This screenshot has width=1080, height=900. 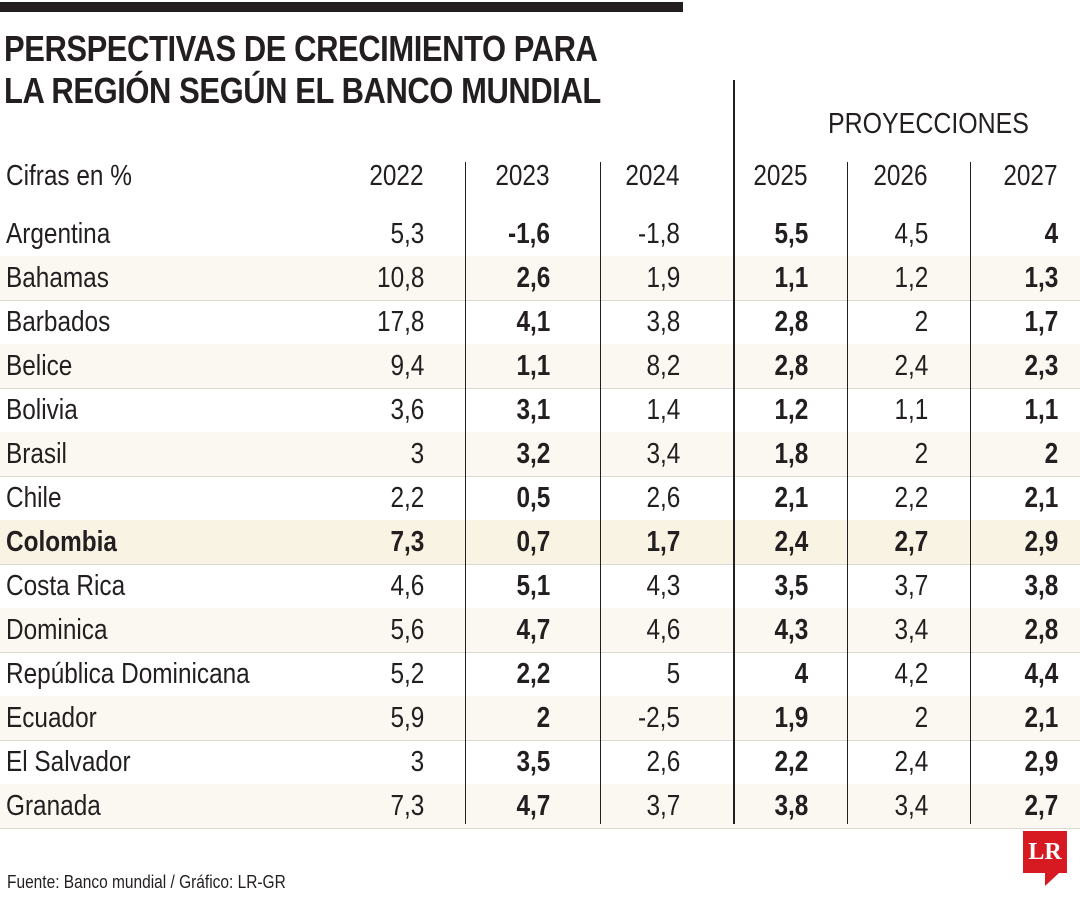 What do you see at coordinates (900, 176) in the screenshot?
I see `header-year-2026: 2026` at bounding box center [900, 176].